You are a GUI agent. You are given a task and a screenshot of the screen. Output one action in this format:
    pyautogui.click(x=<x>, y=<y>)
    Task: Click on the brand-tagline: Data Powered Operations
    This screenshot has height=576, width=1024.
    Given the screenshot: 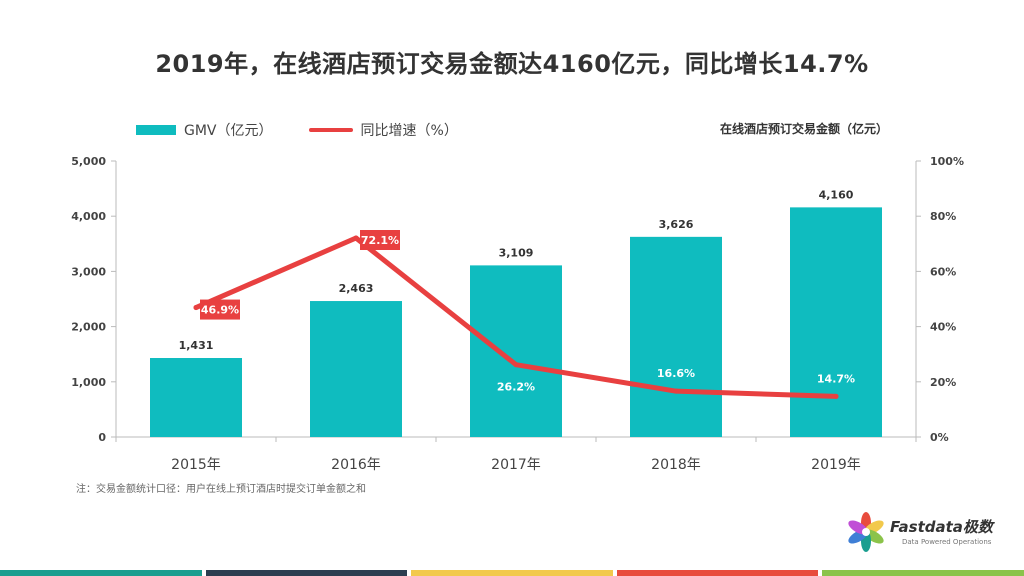 What is the action you would take?
    pyautogui.click(x=947, y=542)
    